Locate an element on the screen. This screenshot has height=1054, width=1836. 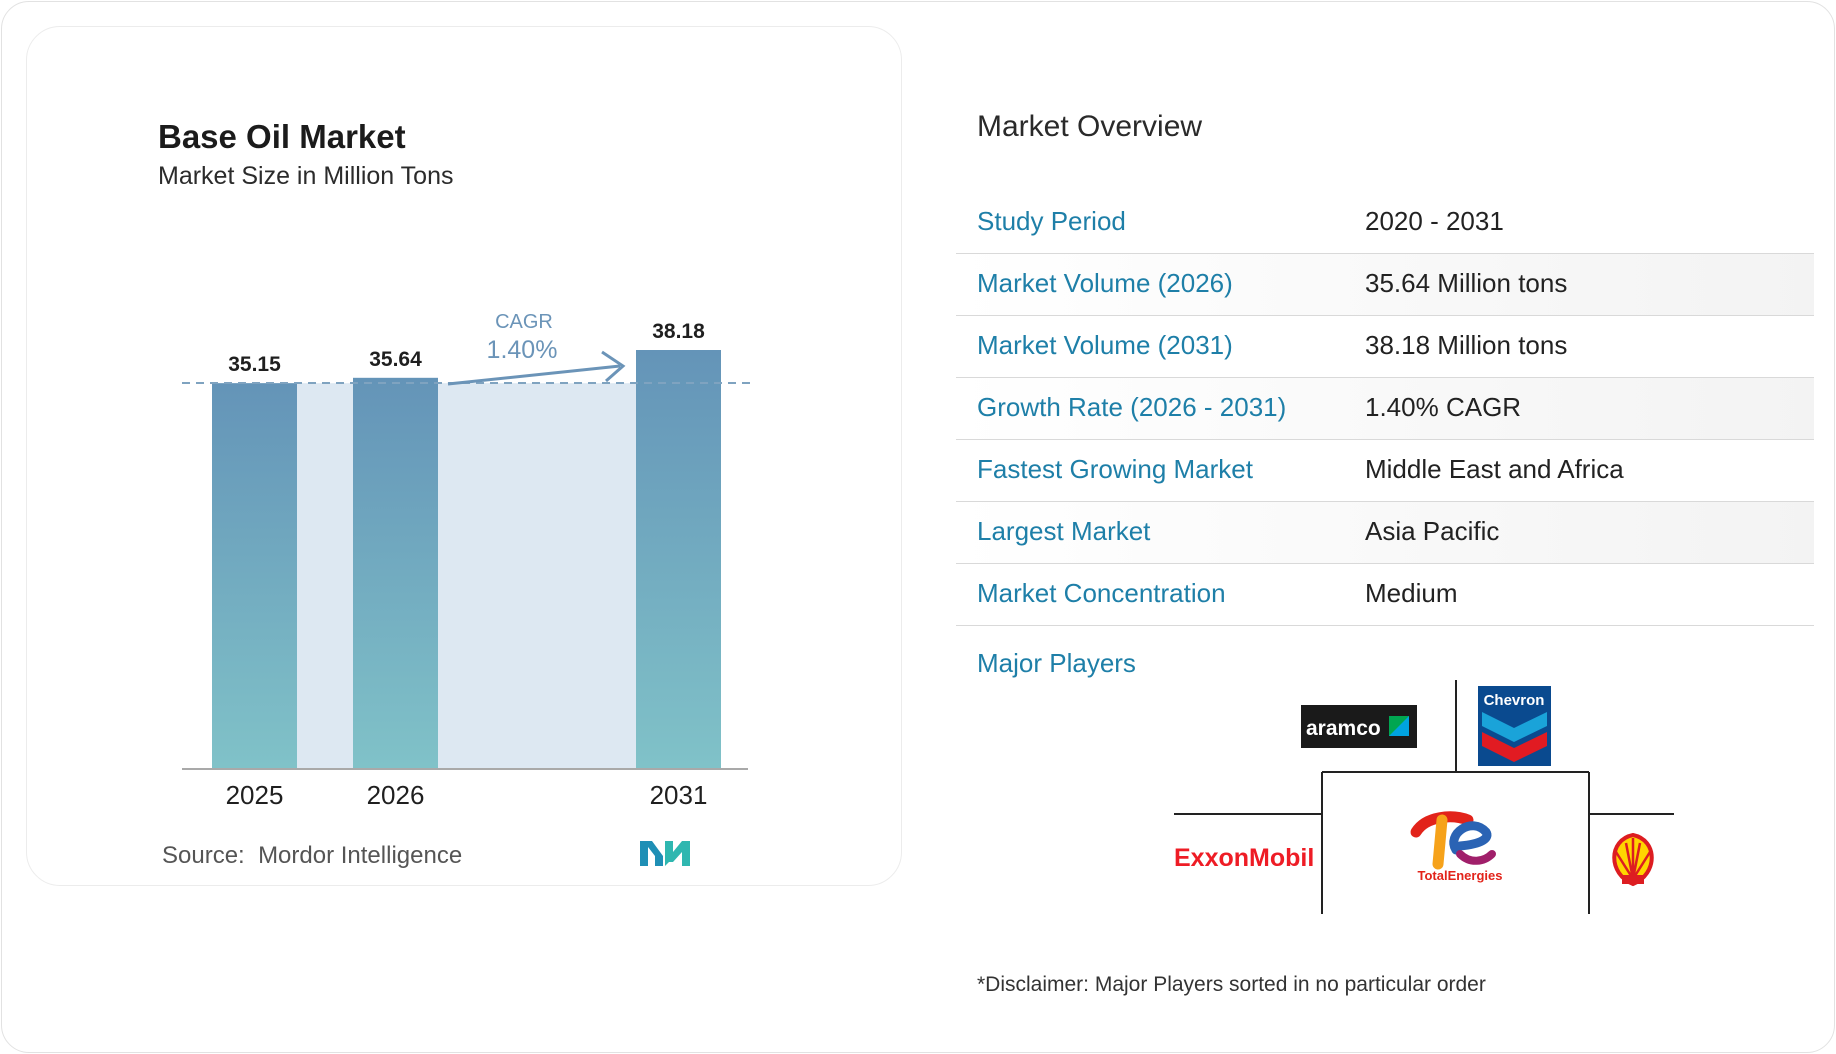
cagr-annotation: CAGR 1.40% is located at coordinates (536, 348).